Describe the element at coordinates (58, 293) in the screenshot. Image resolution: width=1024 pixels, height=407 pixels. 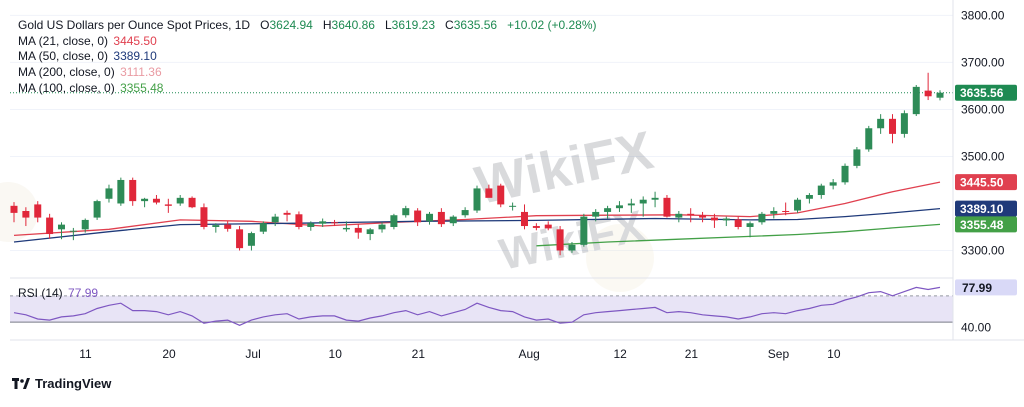
I see `rsi-legend: RSI (14) 77.99` at that location.